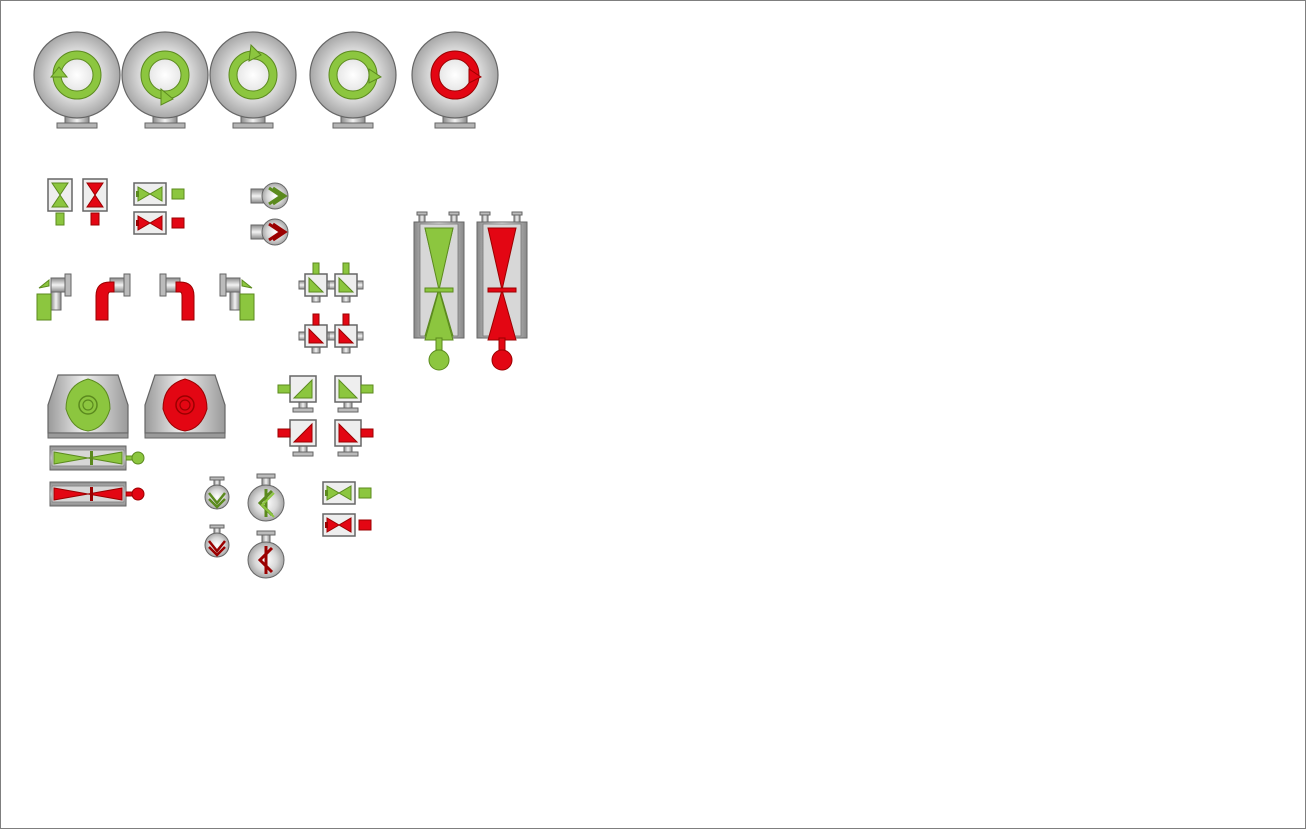  Describe the element at coordinates (325, 416) in the screenshot. I see `valve-3port-cluster` at that location.